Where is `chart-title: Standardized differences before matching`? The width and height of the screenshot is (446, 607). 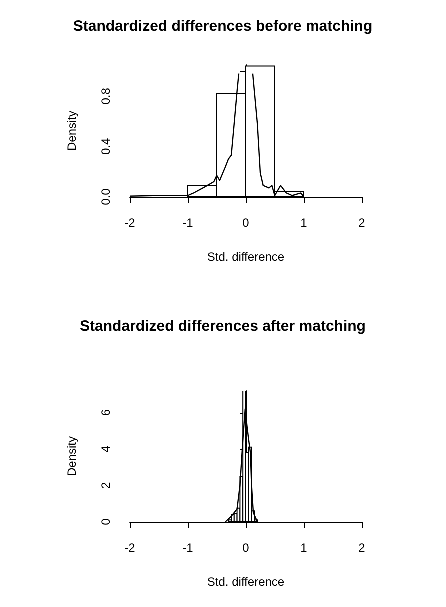
chart-title: Standardized differences before matching is located at coordinates (223, 26).